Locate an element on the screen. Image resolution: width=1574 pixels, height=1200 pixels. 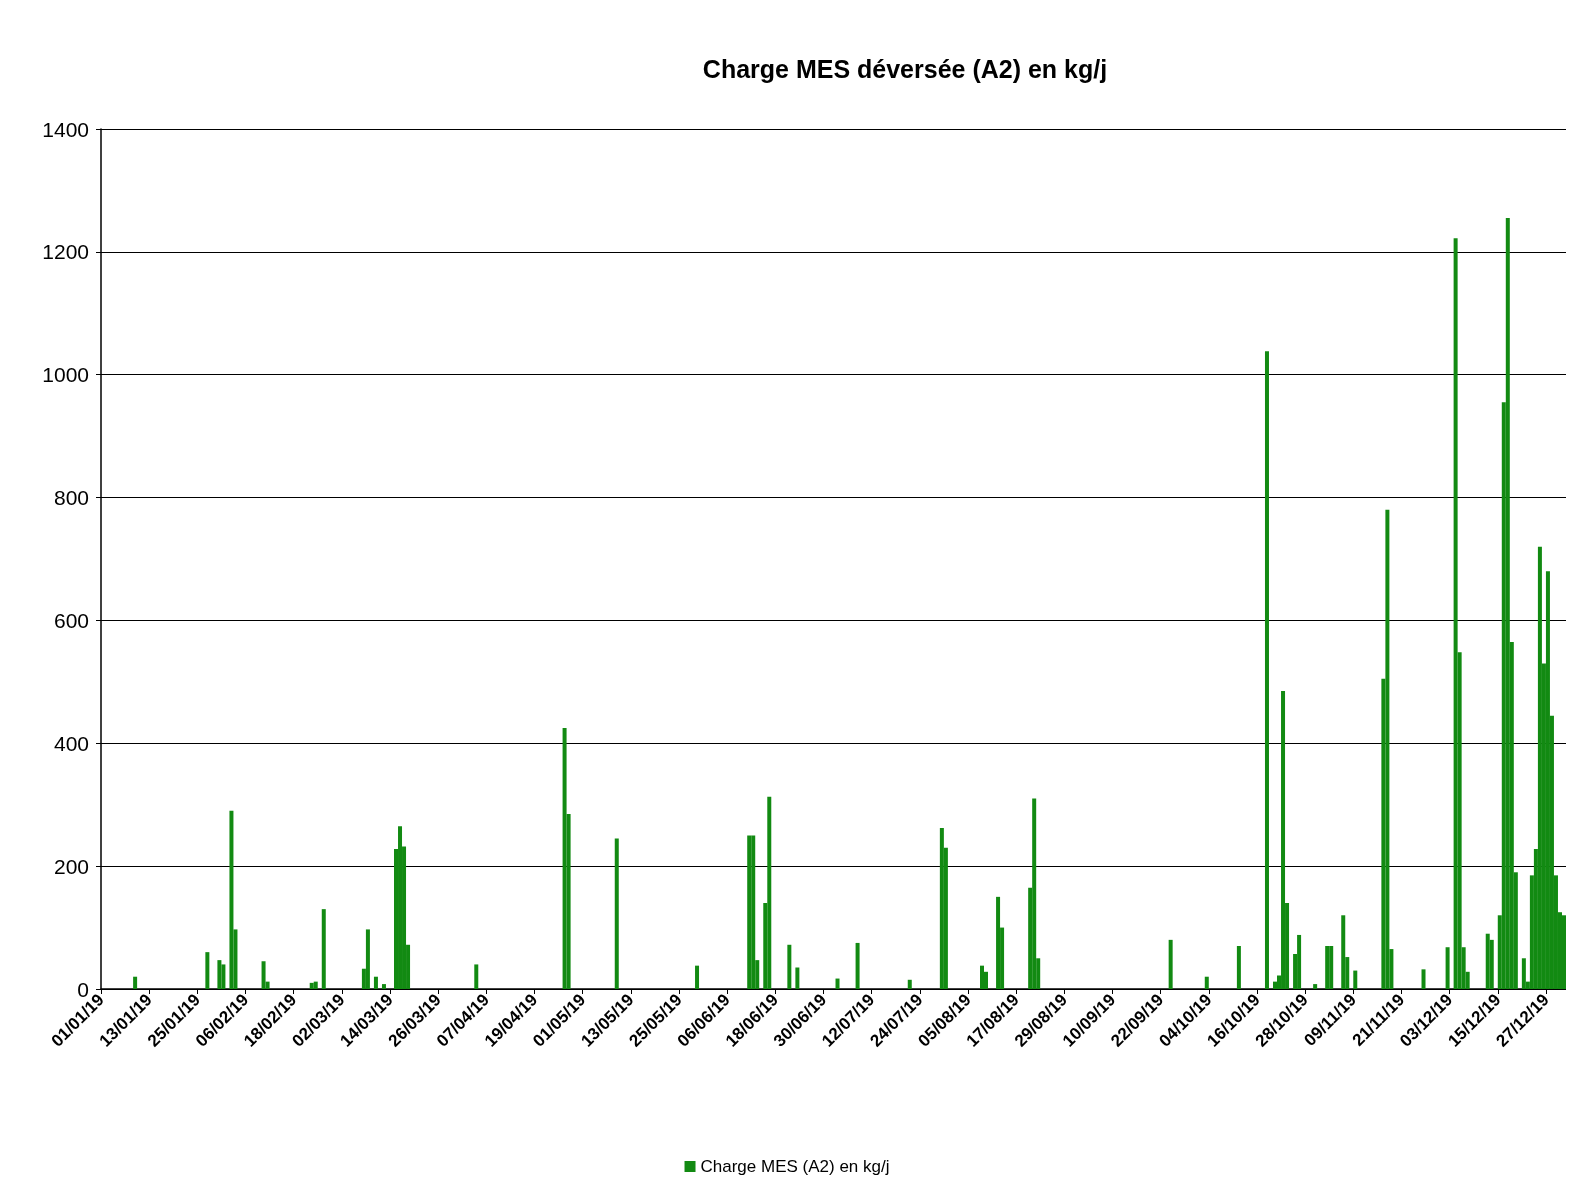
y-tick-label: 1400 is located at coordinates (65, 129).